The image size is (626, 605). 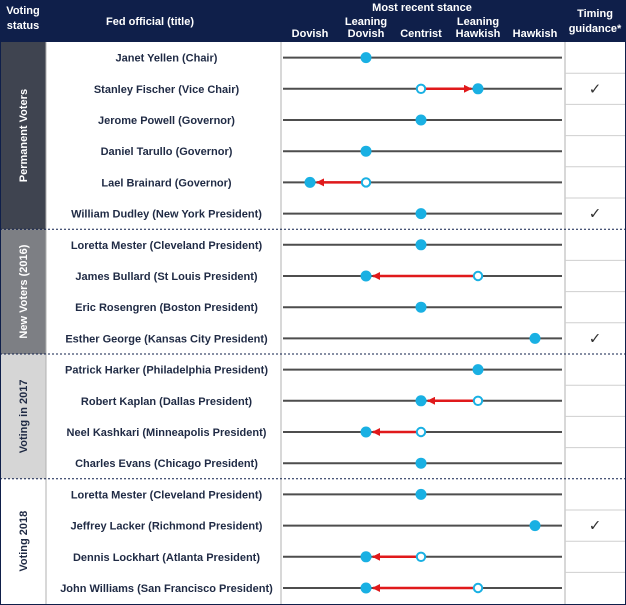 What do you see at coordinates (150, 22) in the screenshot?
I see `fed-official-header: Fed official (title)` at bounding box center [150, 22].